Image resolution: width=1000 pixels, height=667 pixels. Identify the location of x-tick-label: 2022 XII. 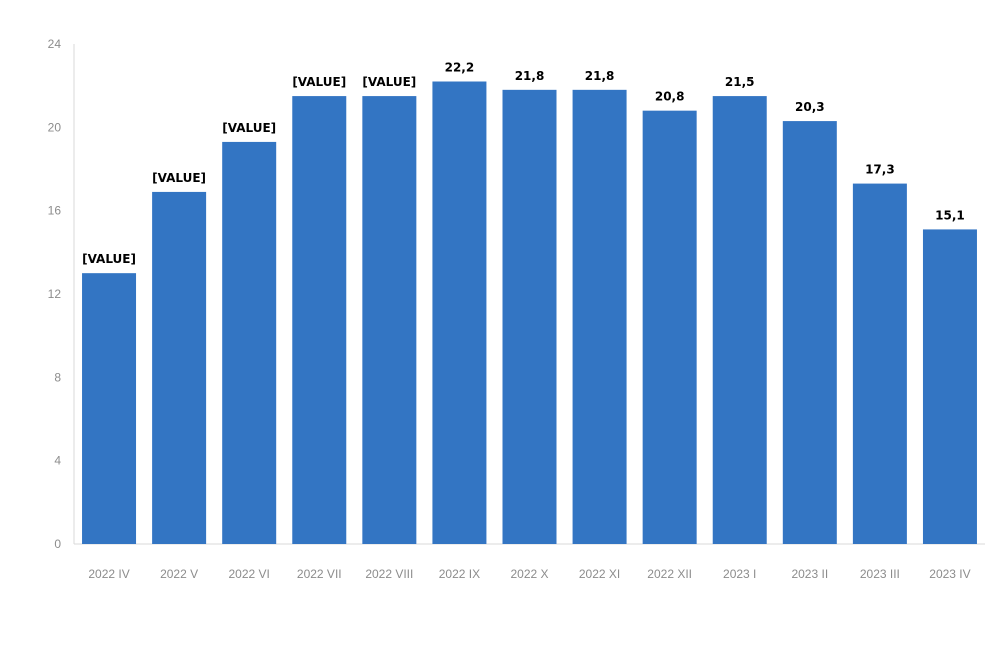
(669, 574).